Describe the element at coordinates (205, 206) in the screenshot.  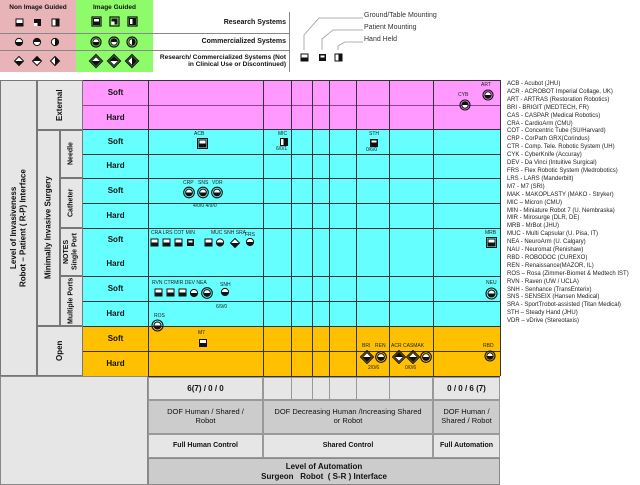
I see `label-catheter-dof: 4/0/0 4/9/0` at that location.